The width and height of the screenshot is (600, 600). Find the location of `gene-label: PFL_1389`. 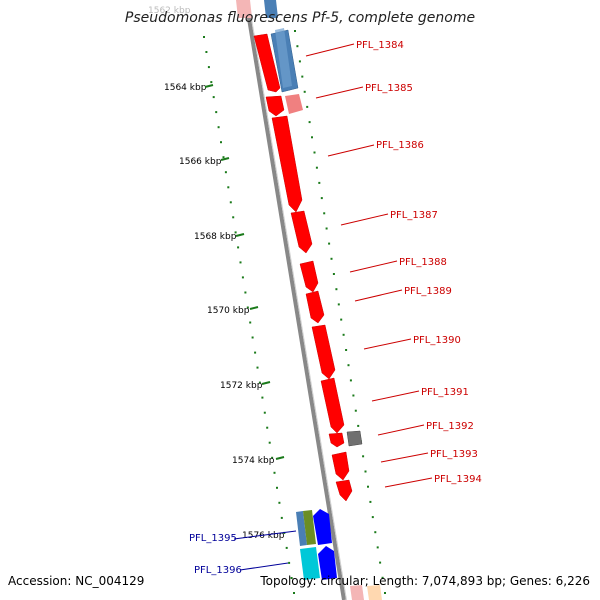

gene-label: PFL_1389 is located at coordinates (428, 291).